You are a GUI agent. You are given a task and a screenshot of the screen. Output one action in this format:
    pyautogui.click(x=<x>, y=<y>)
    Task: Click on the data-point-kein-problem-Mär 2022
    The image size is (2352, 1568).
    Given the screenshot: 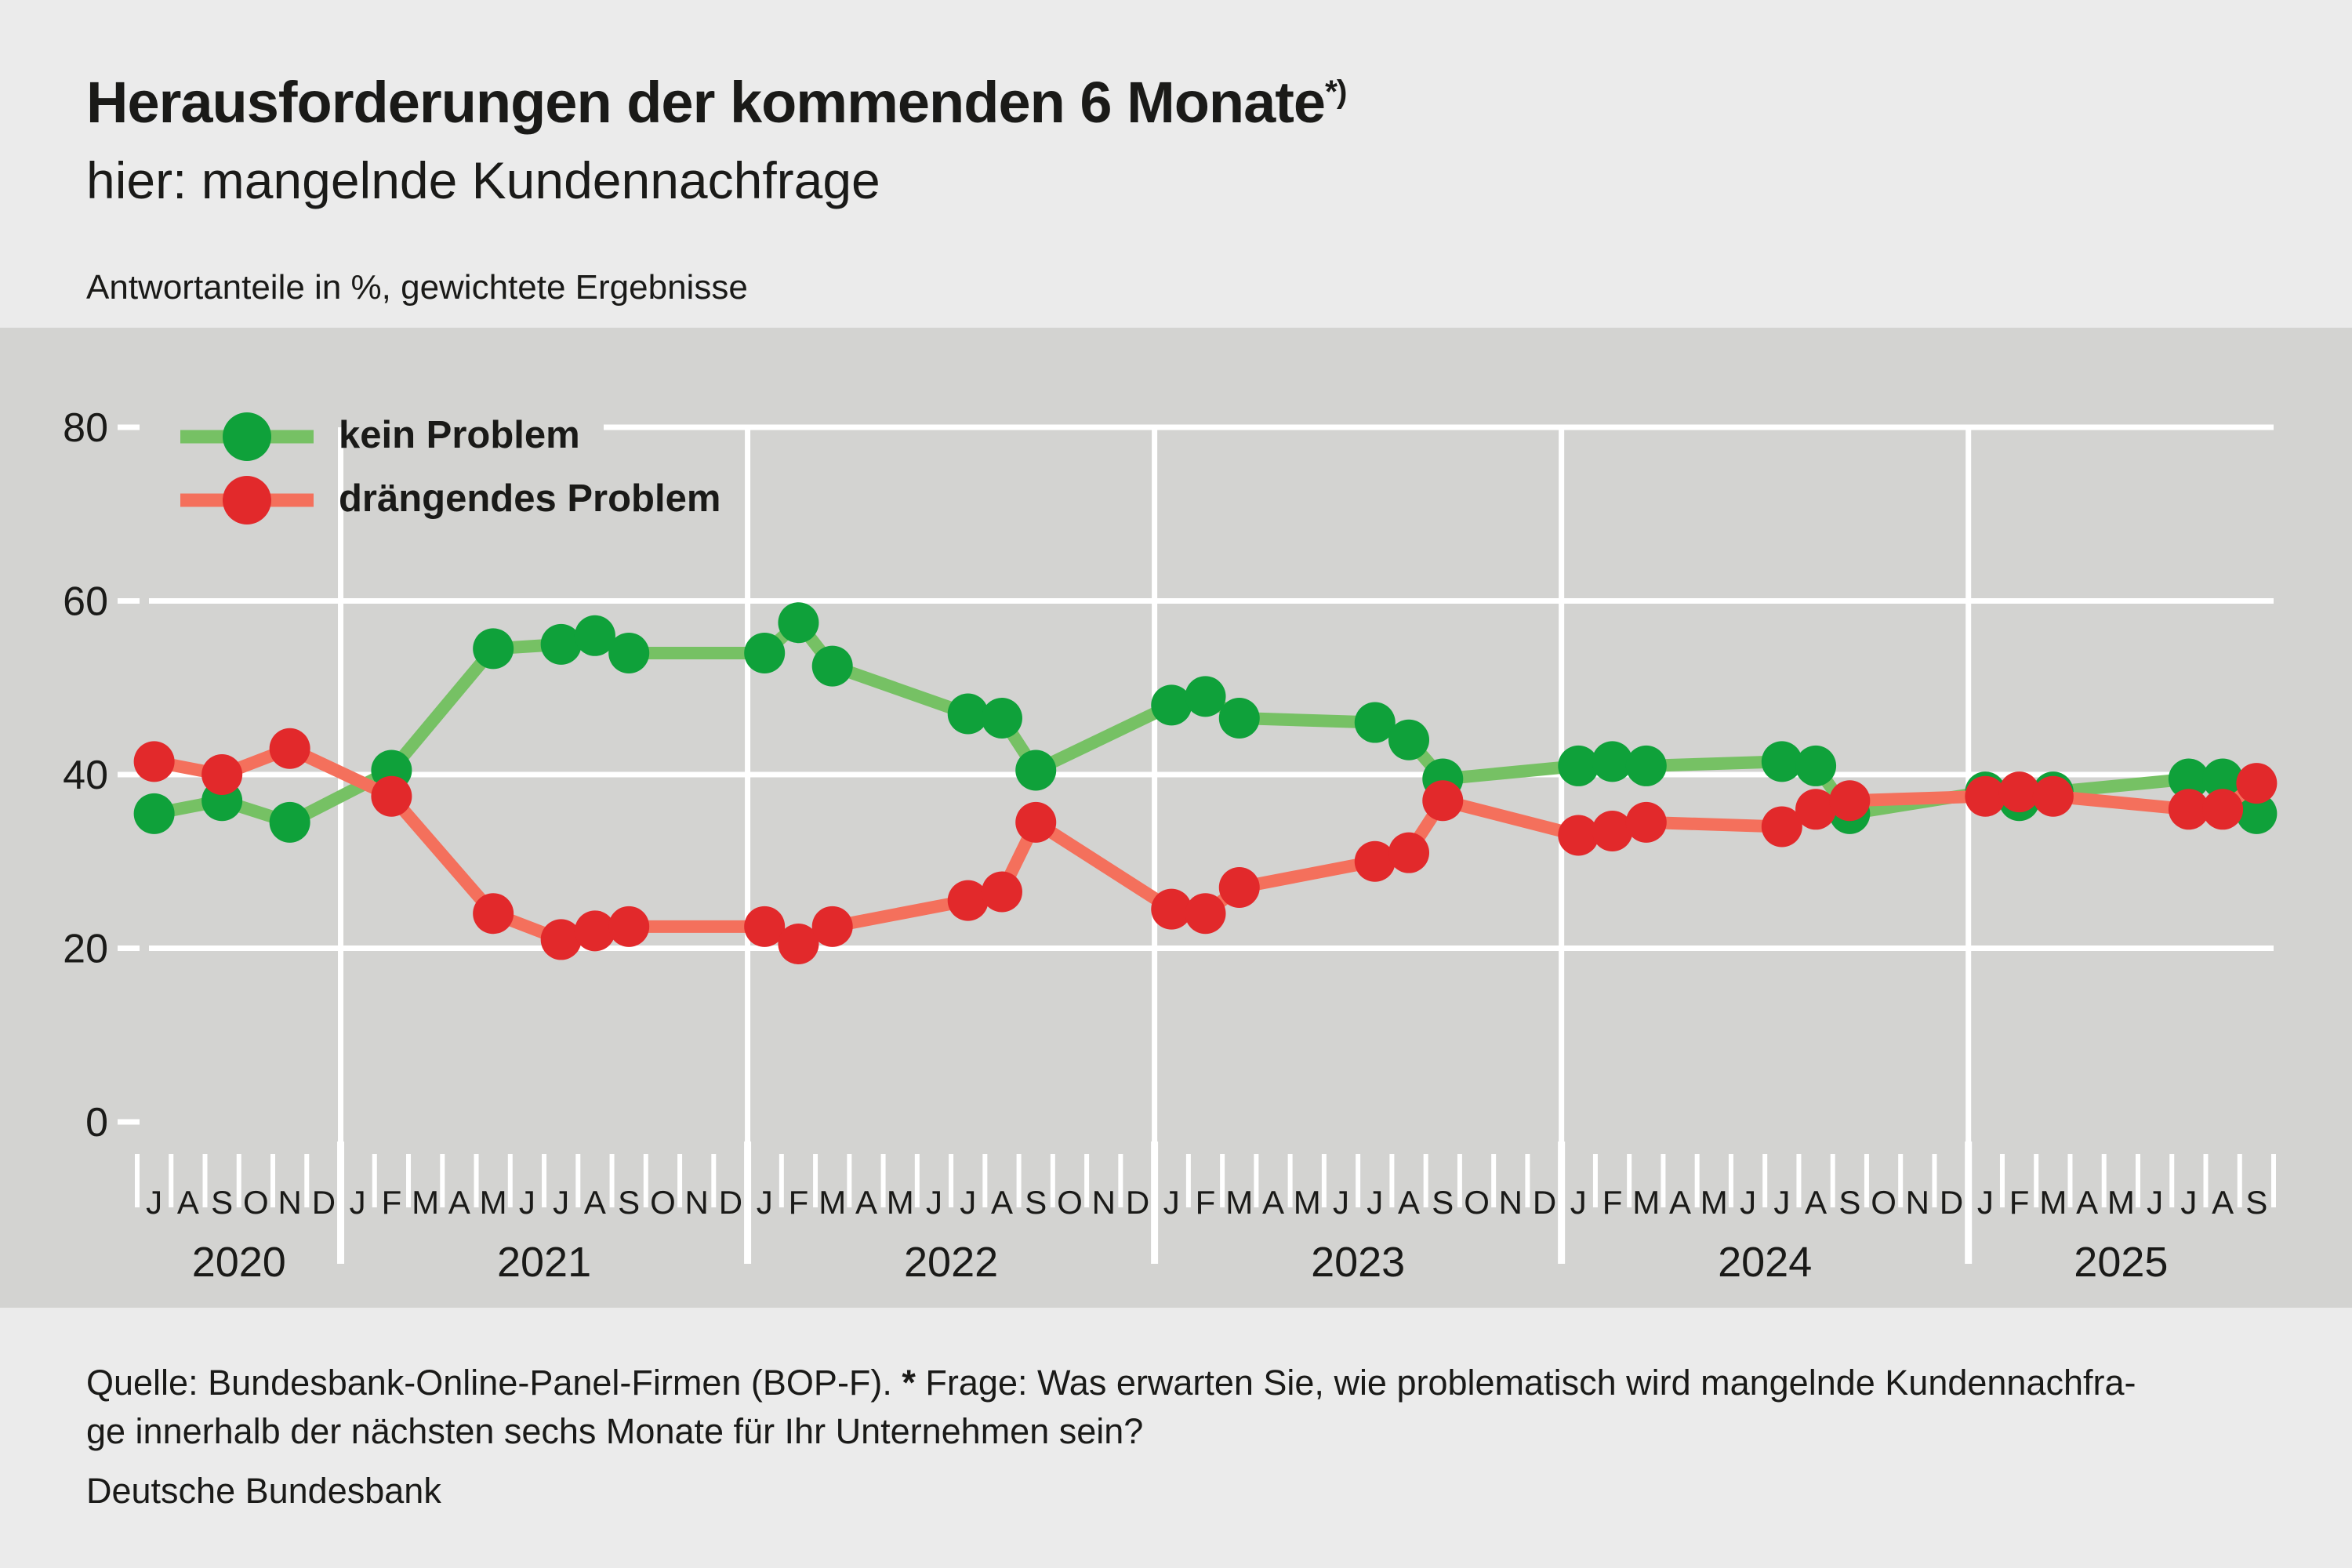 What is the action you would take?
    pyautogui.click(x=832, y=666)
    